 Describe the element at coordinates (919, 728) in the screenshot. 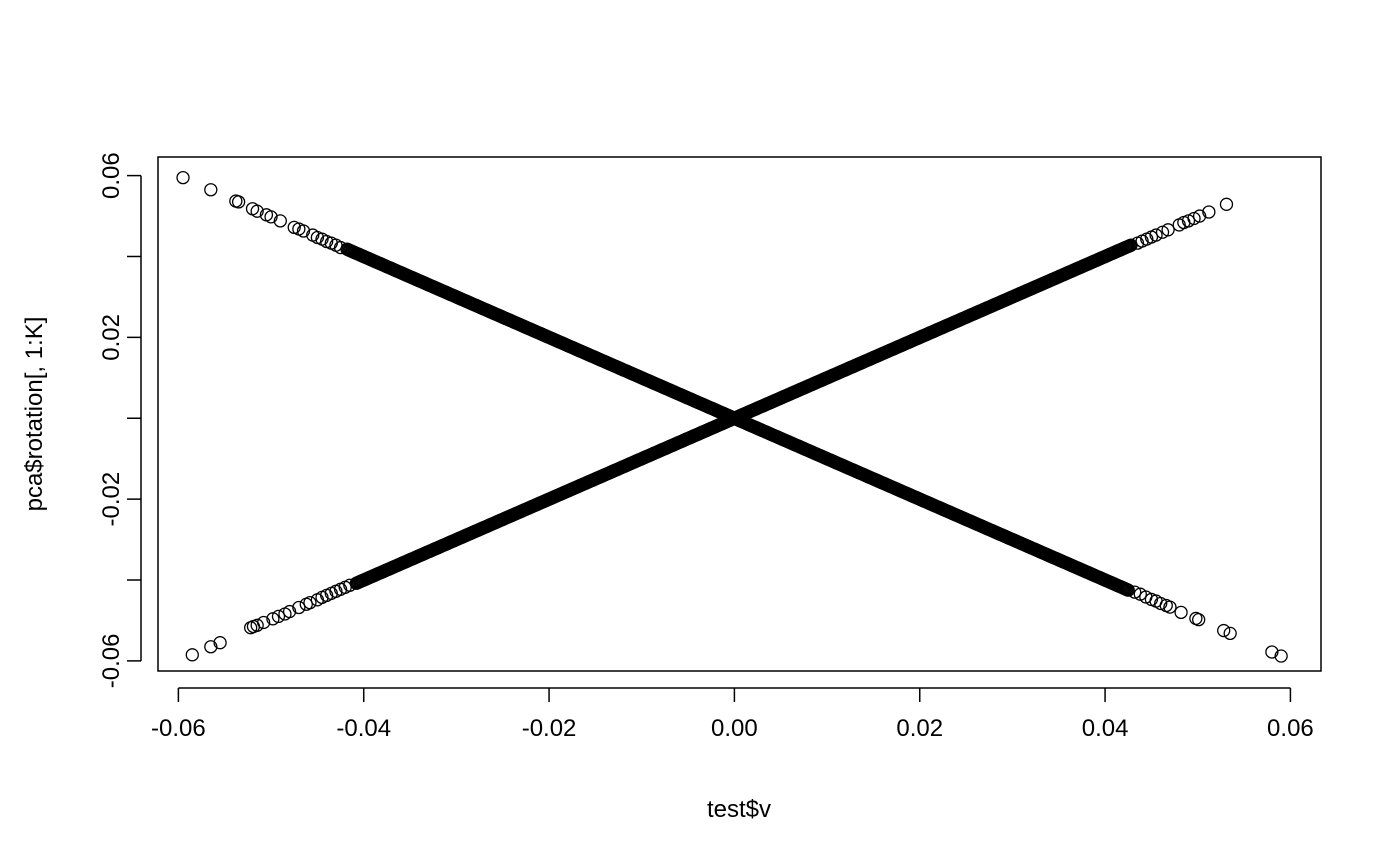

I see `x-tick-label: 0.02` at that location.